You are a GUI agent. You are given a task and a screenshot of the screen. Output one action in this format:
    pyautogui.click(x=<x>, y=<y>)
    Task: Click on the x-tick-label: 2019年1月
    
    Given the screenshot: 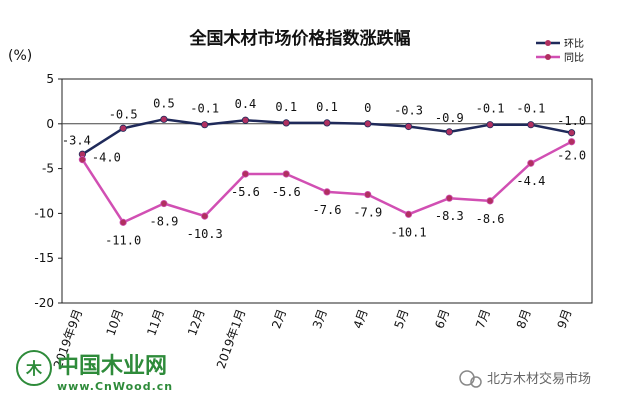 What is the action you would take?
    pyautogui.click(x=231, y=338)
    